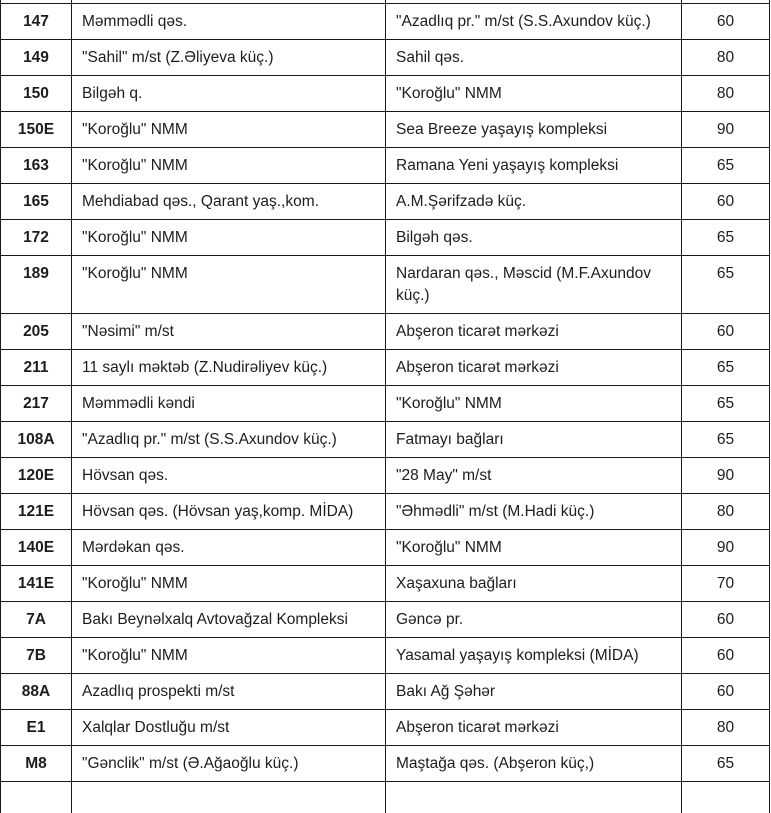 The height and width of the screenshot is (813, 771). I want to click on destination-cell: A.M.Şərifzadə küç., so click(533, 201).